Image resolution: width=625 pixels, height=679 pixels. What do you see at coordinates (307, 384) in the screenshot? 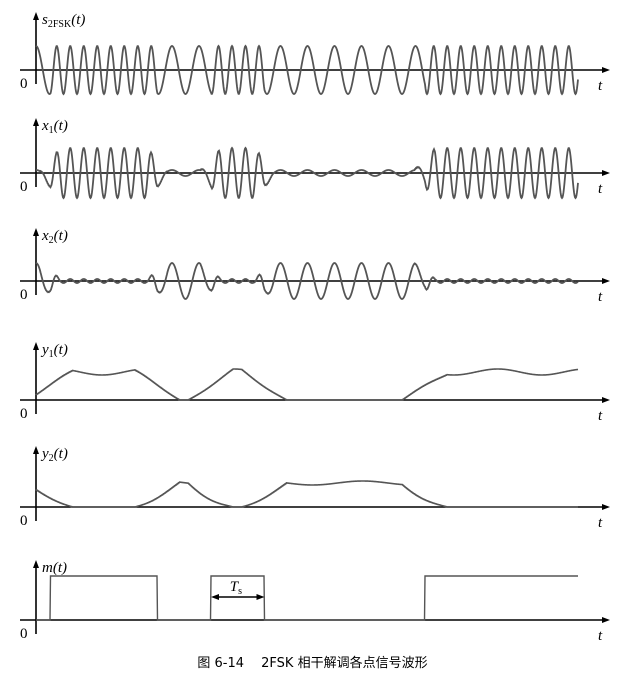
I see `y1-waveform` at bounding box center [307, 384].